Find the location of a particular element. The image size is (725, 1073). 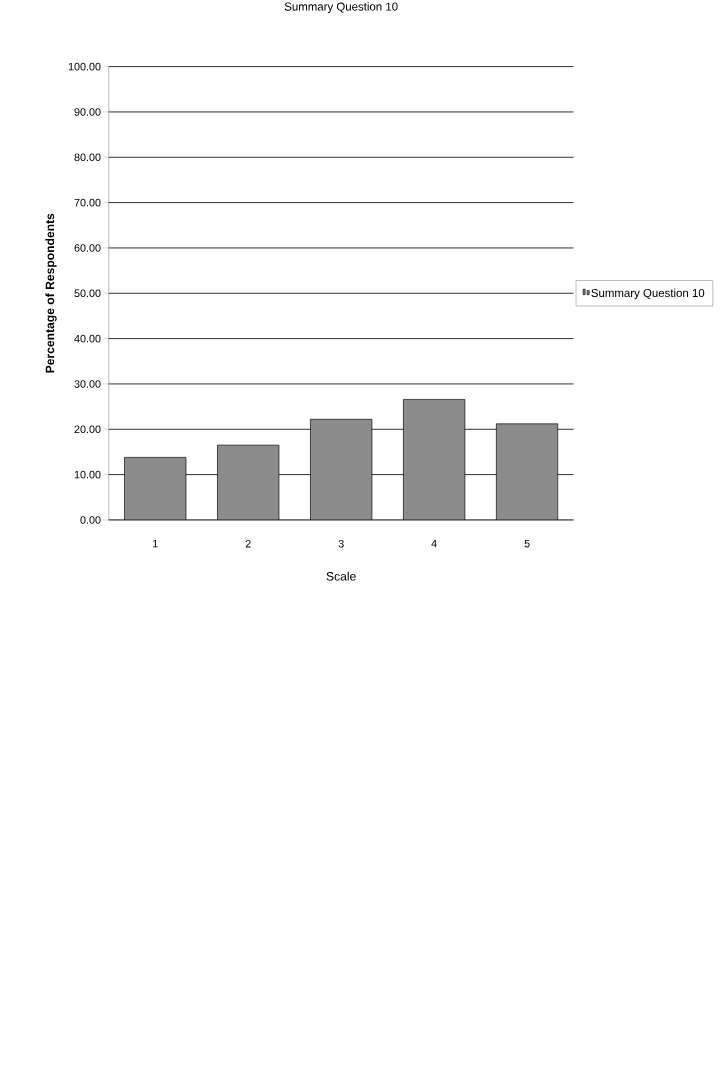

x-tick-label: 4 is located at coordinates (434, 543).